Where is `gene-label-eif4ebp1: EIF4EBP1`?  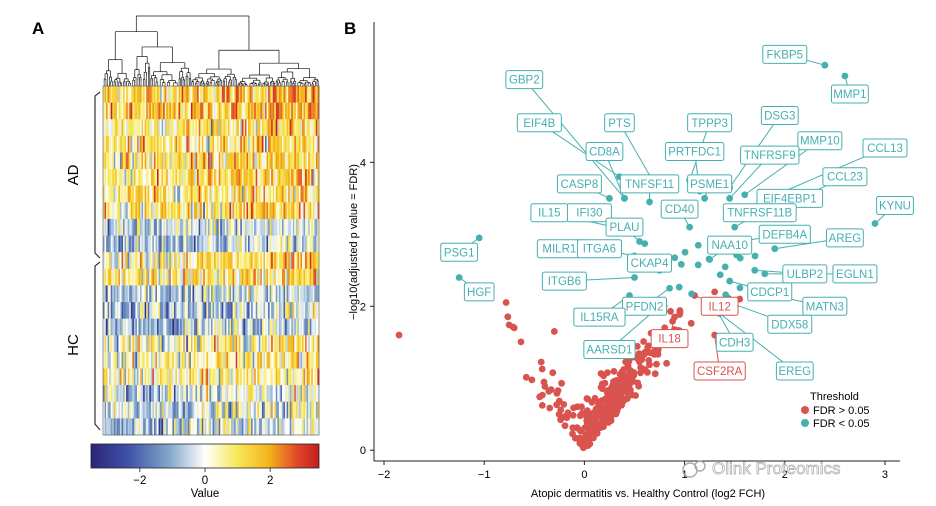 gene-label-eif4ebp1: EIF4EBP1 is located at coordinates (790, 199).